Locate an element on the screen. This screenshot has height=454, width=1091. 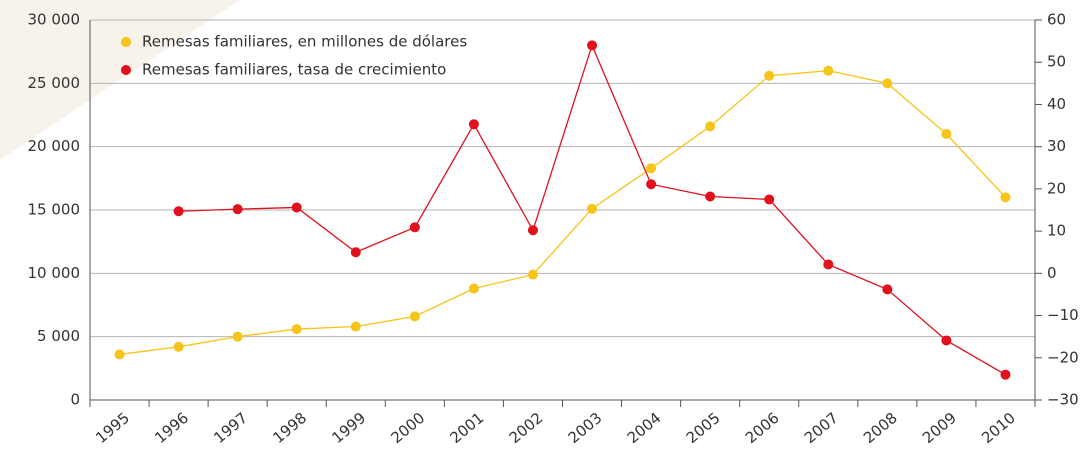
x-tick-label: 1998 is located at coordinates (289, 428).